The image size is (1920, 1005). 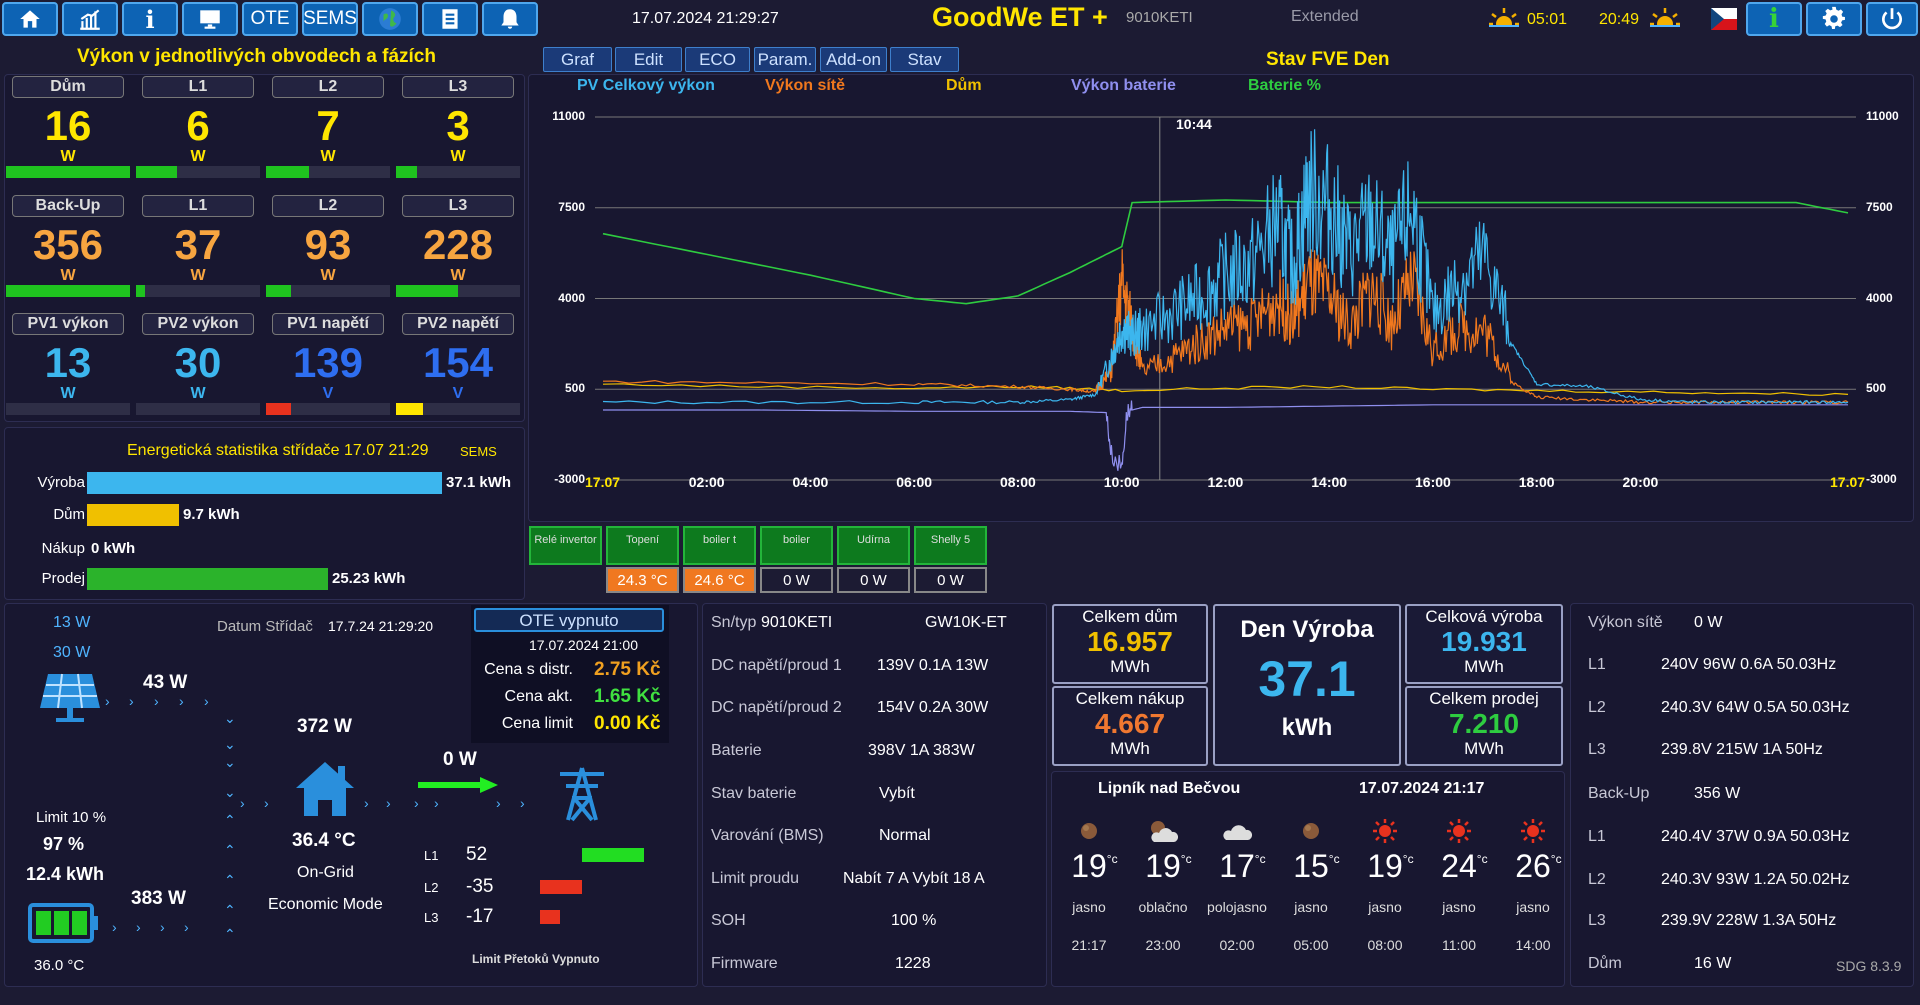 I want to click on grid-row-label: L2, so click(x=1597, y=879).